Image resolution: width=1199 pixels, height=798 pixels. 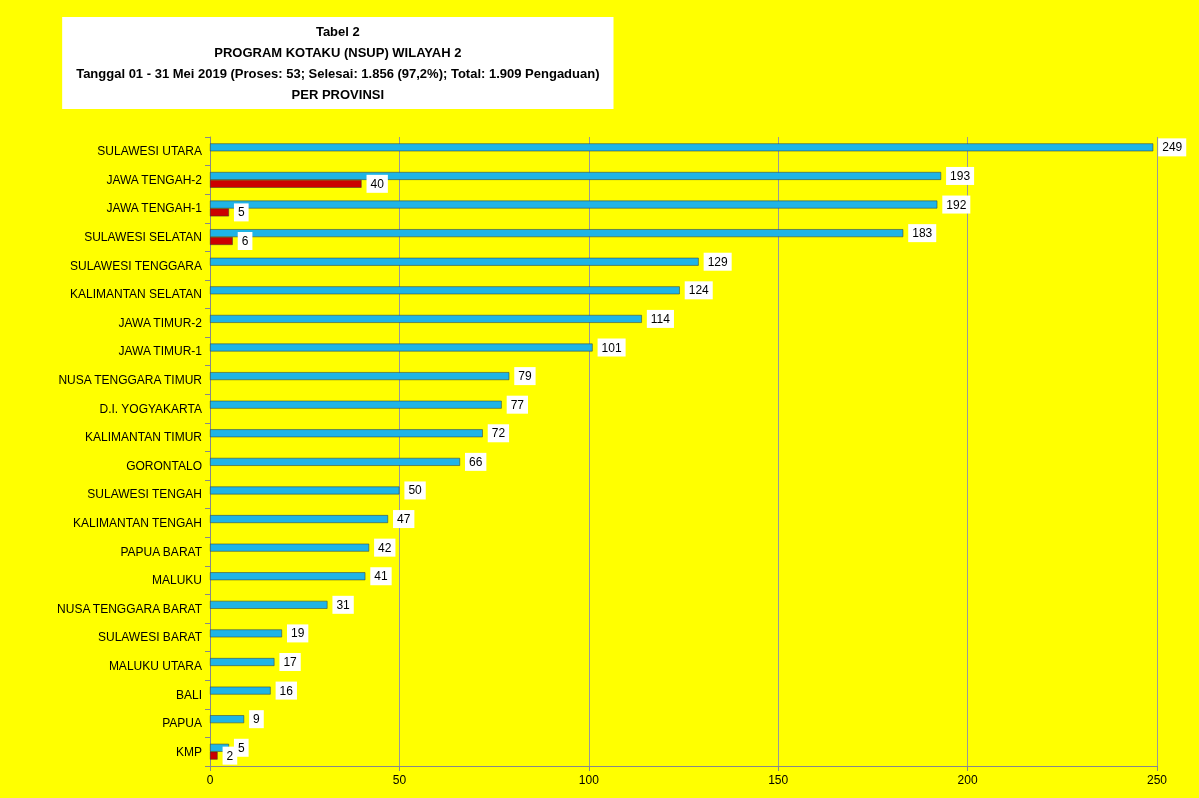 I want to click on y-tick-label: JAWA TIMUR-1, so click(x=160, y=351).